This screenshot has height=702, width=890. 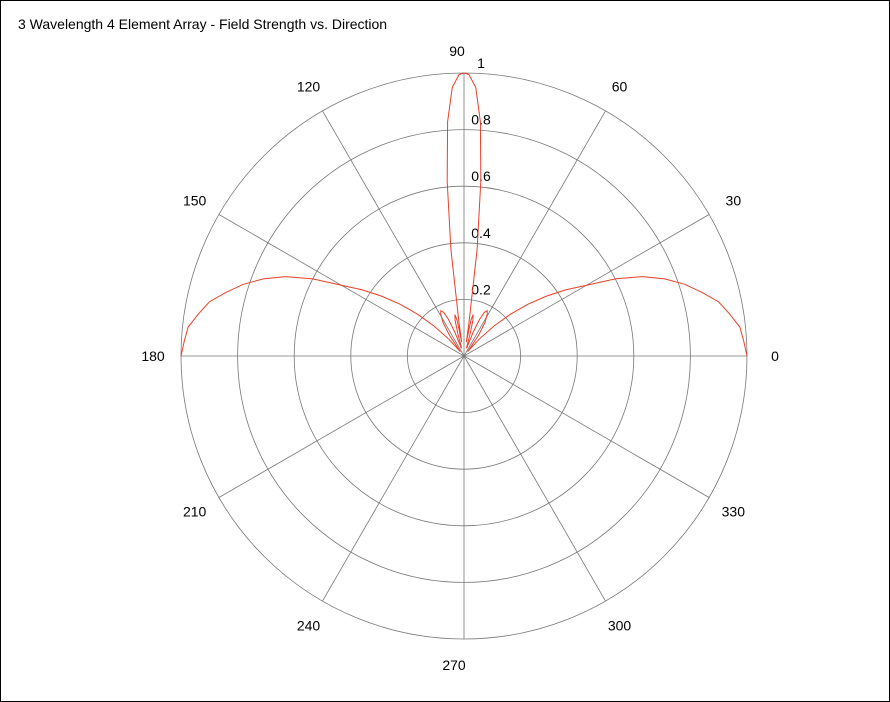 I want to click on angle-label-270: 270, so click(x=454, y=665).